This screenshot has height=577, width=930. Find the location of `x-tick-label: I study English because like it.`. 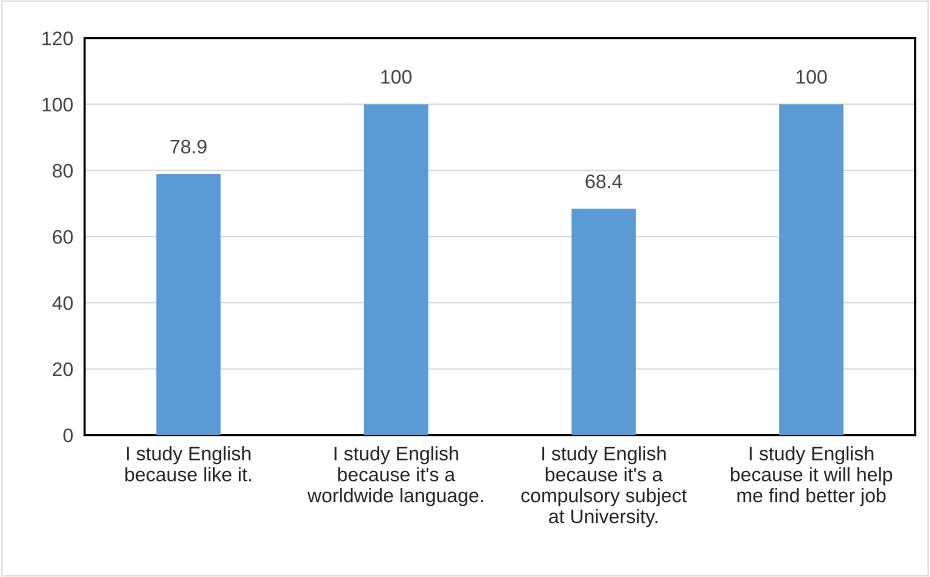

x-tick-label: I study English because like it. is located at coordinates (188, 464).